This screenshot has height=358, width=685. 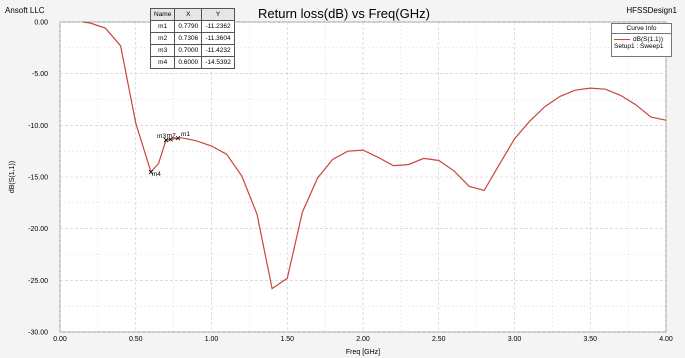 I want to click on x-tick-label: 0.50, so click(x=136, y=339).